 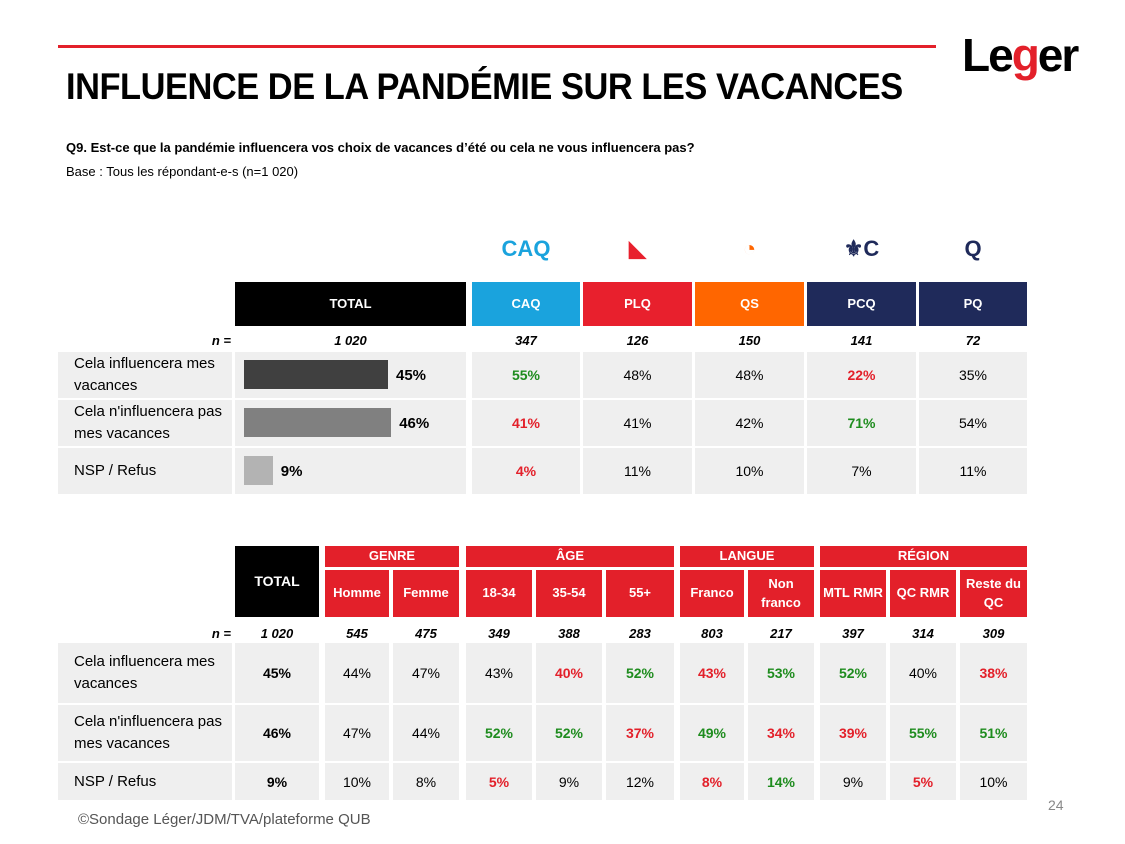 What do you see at coordinates (973, 375) in the screenshot?
I see `party-value: 35%` at bounding box center [973, 375].